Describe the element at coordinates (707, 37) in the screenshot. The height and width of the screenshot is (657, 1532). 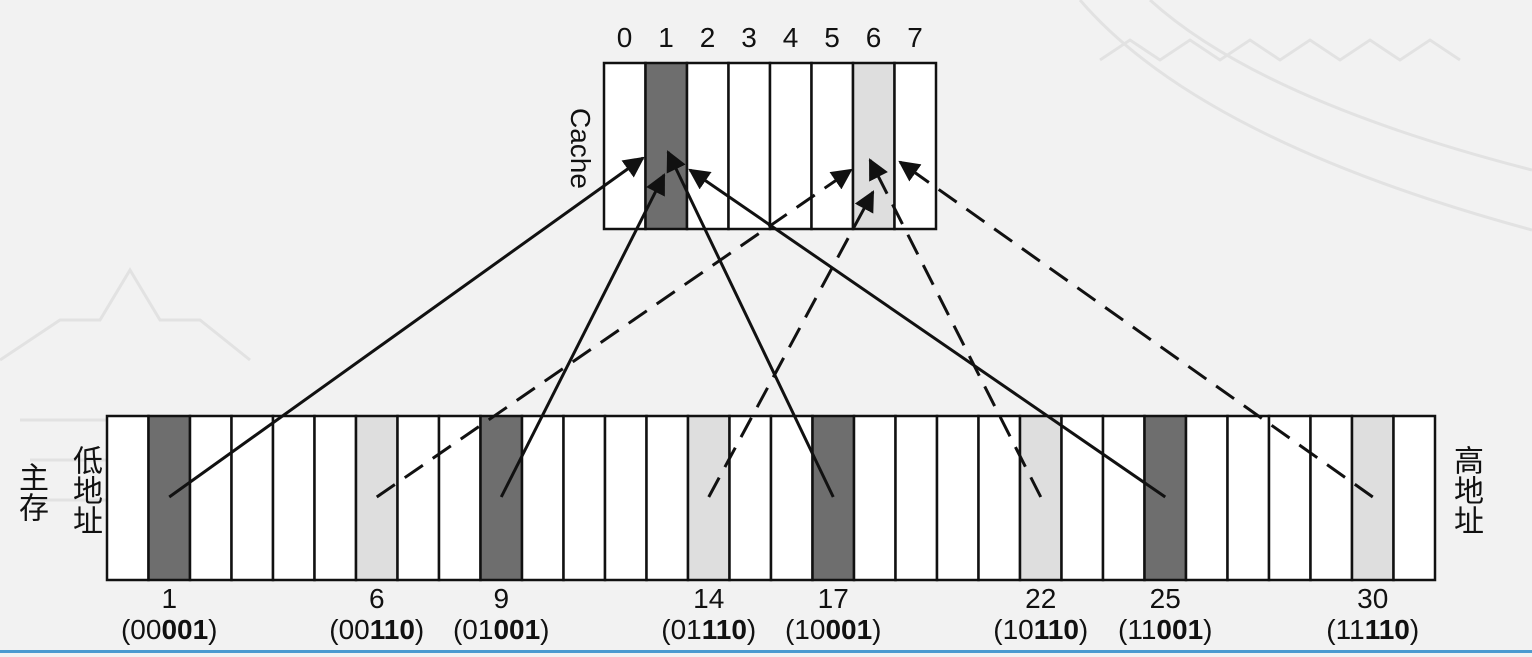
I see `cache-index-label: 2` at that location.